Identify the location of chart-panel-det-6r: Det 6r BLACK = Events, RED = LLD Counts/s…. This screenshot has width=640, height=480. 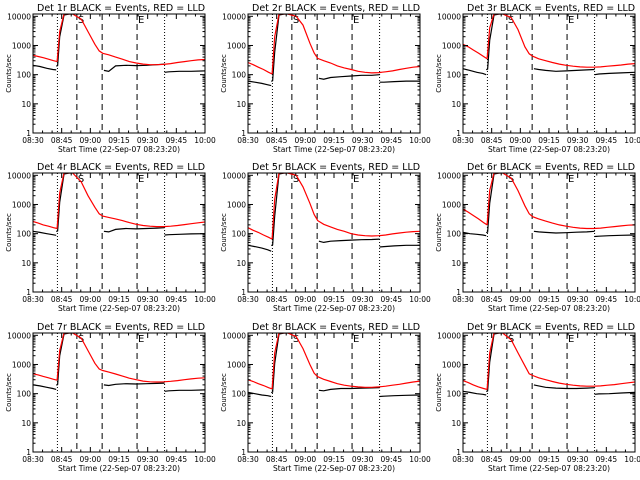
(537, 237).